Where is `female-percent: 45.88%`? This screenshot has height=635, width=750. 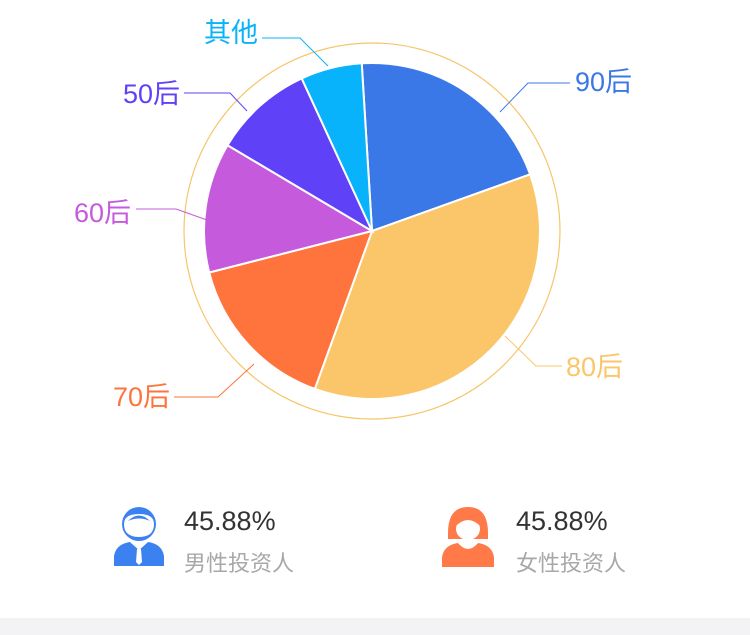 female-percent: 45.88% is located at coordinates (562, 521).